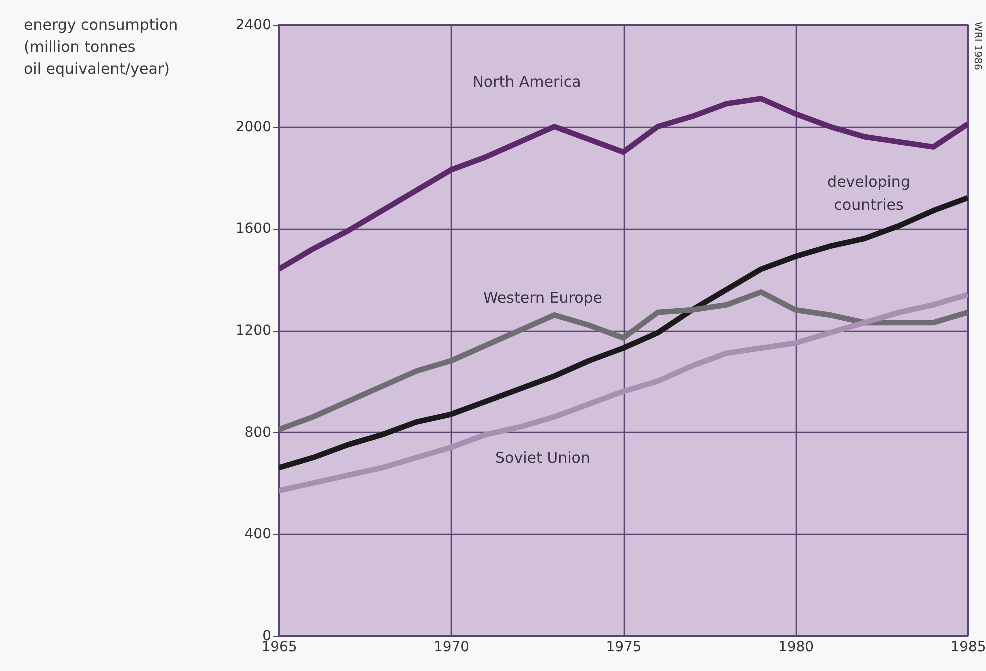 The height and width of the screenshot is (671, 986). Describe the element at coordinates (254, 127) in the screenshot. I see `y-tick-label: 2000` at that location.